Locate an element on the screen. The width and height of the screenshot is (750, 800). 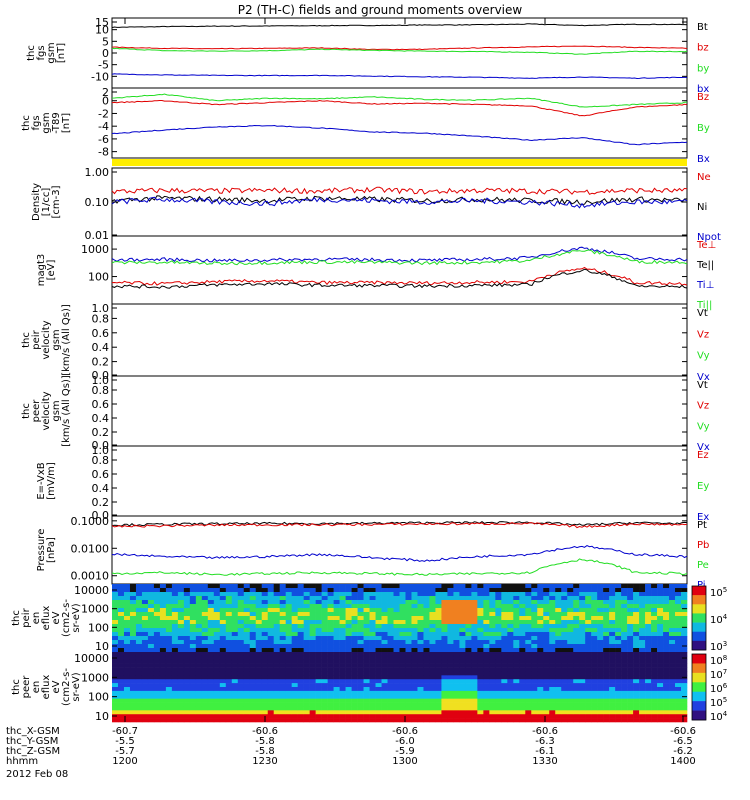
series-line-Bz is located at coordinates (399, 108).